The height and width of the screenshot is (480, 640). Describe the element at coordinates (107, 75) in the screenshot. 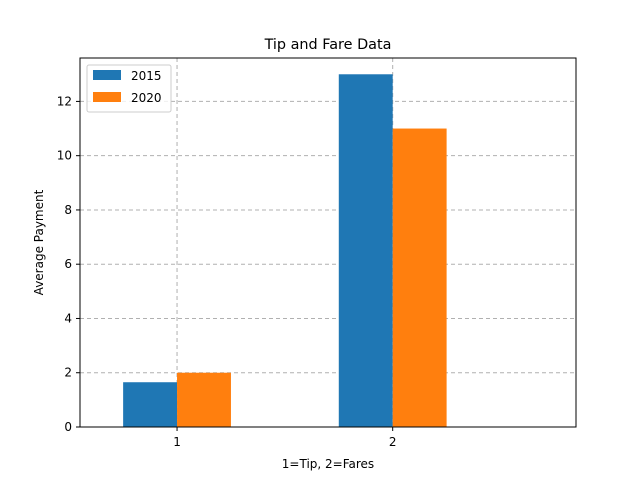

I see `legend-swatch-2015` at that location.